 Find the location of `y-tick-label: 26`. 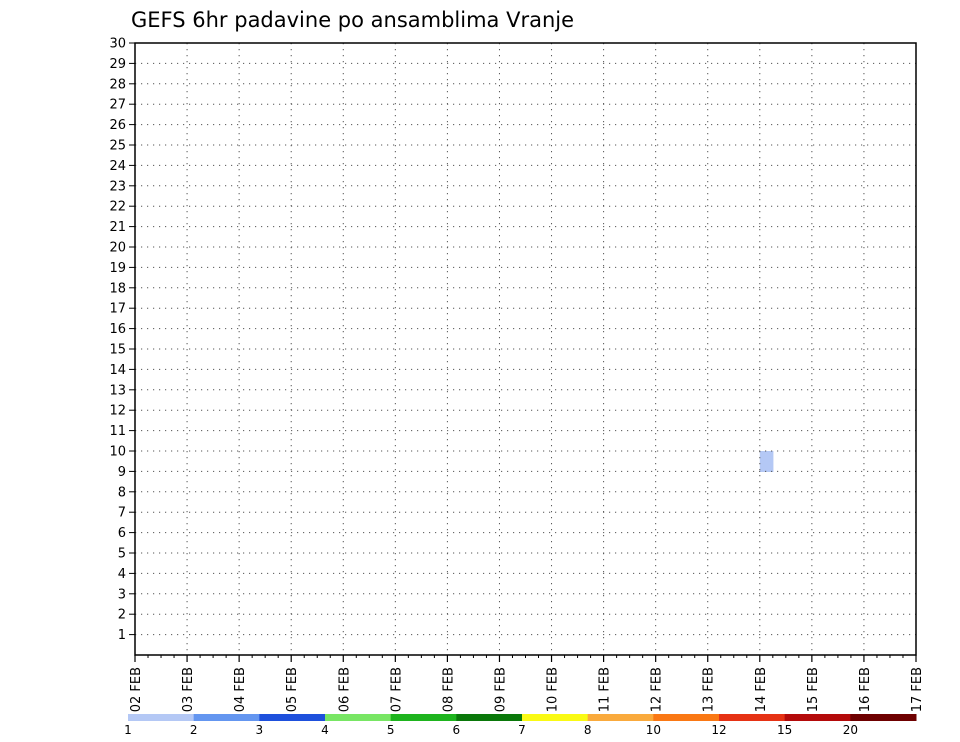

y-tick-label: 26 is located at coordinates (117, 125).